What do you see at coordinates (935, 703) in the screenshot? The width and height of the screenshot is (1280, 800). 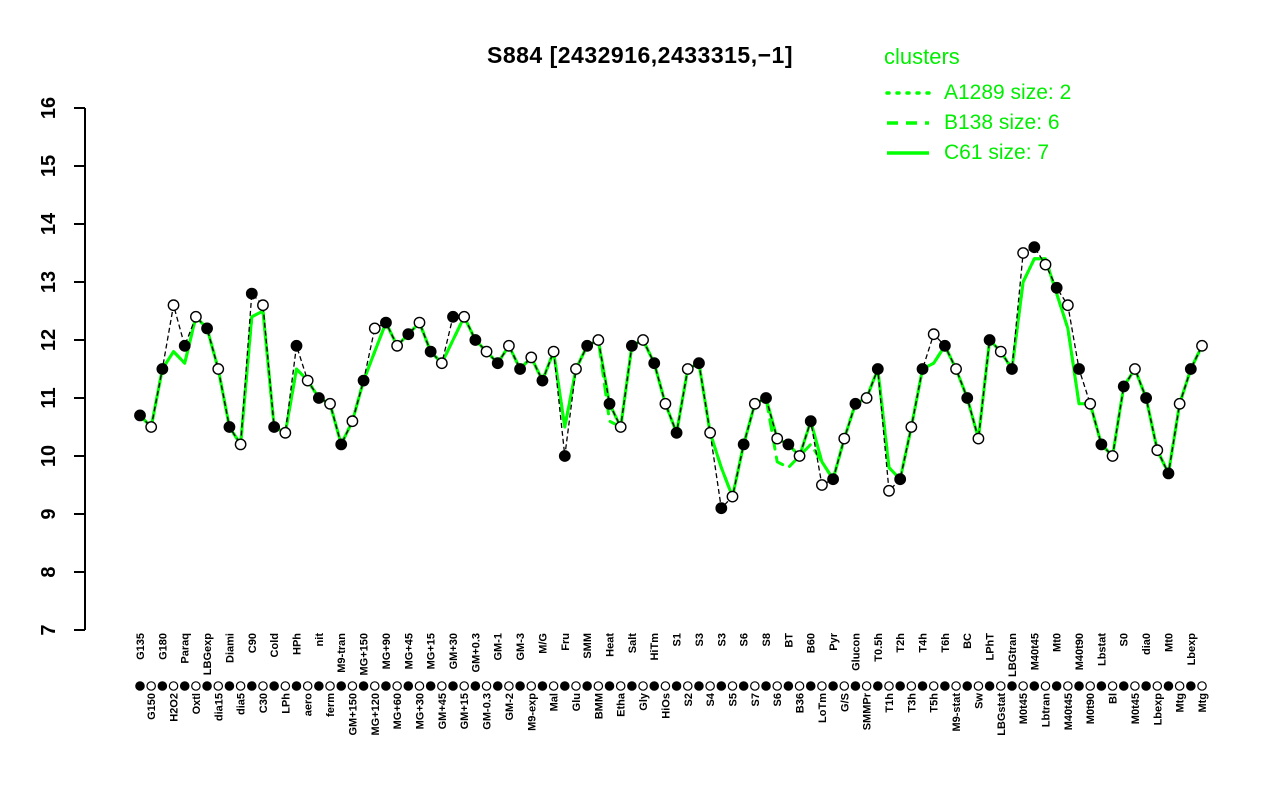 I see `x-axis-label: T5h` at bounding box center [935, 703].